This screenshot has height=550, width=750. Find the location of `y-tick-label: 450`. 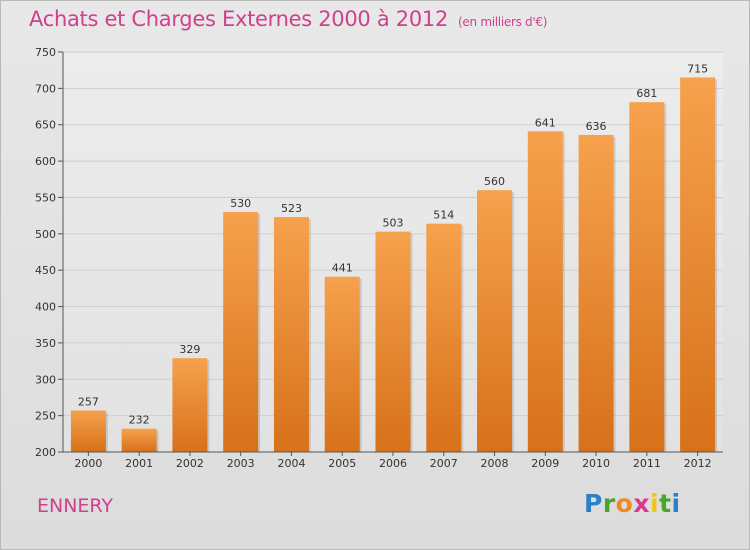

y-tick-label: 450 is located at coordinates (45, 270).